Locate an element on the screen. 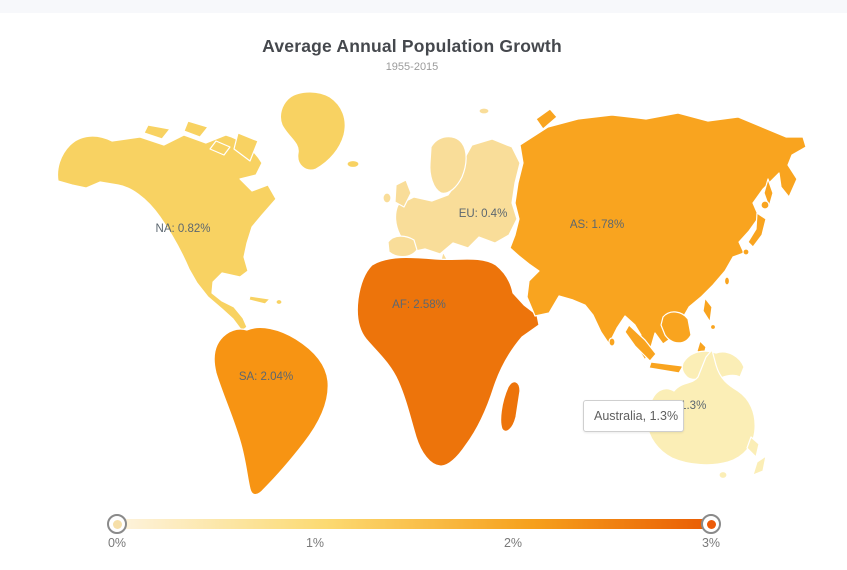 The width and height of the screenshot is (847, 570). region-madagascar is located at coordinates (510, 406).